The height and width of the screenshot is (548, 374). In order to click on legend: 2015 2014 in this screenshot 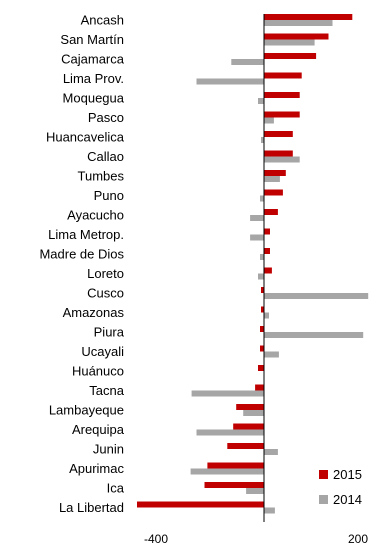, I will do `click(340, 487)`.